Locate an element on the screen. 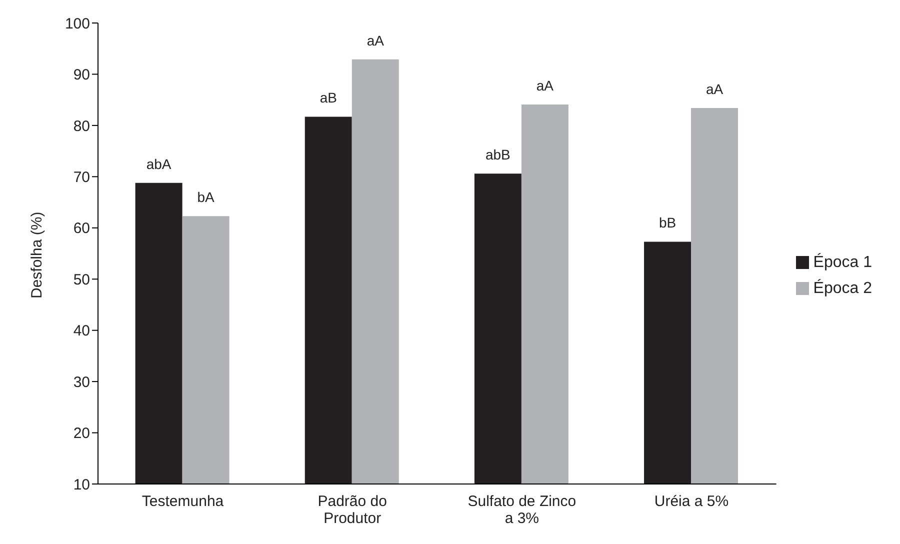 The height and width of the screenshot is (544, 900). y-tick-label: 50 is located at coordinates (81, 279).